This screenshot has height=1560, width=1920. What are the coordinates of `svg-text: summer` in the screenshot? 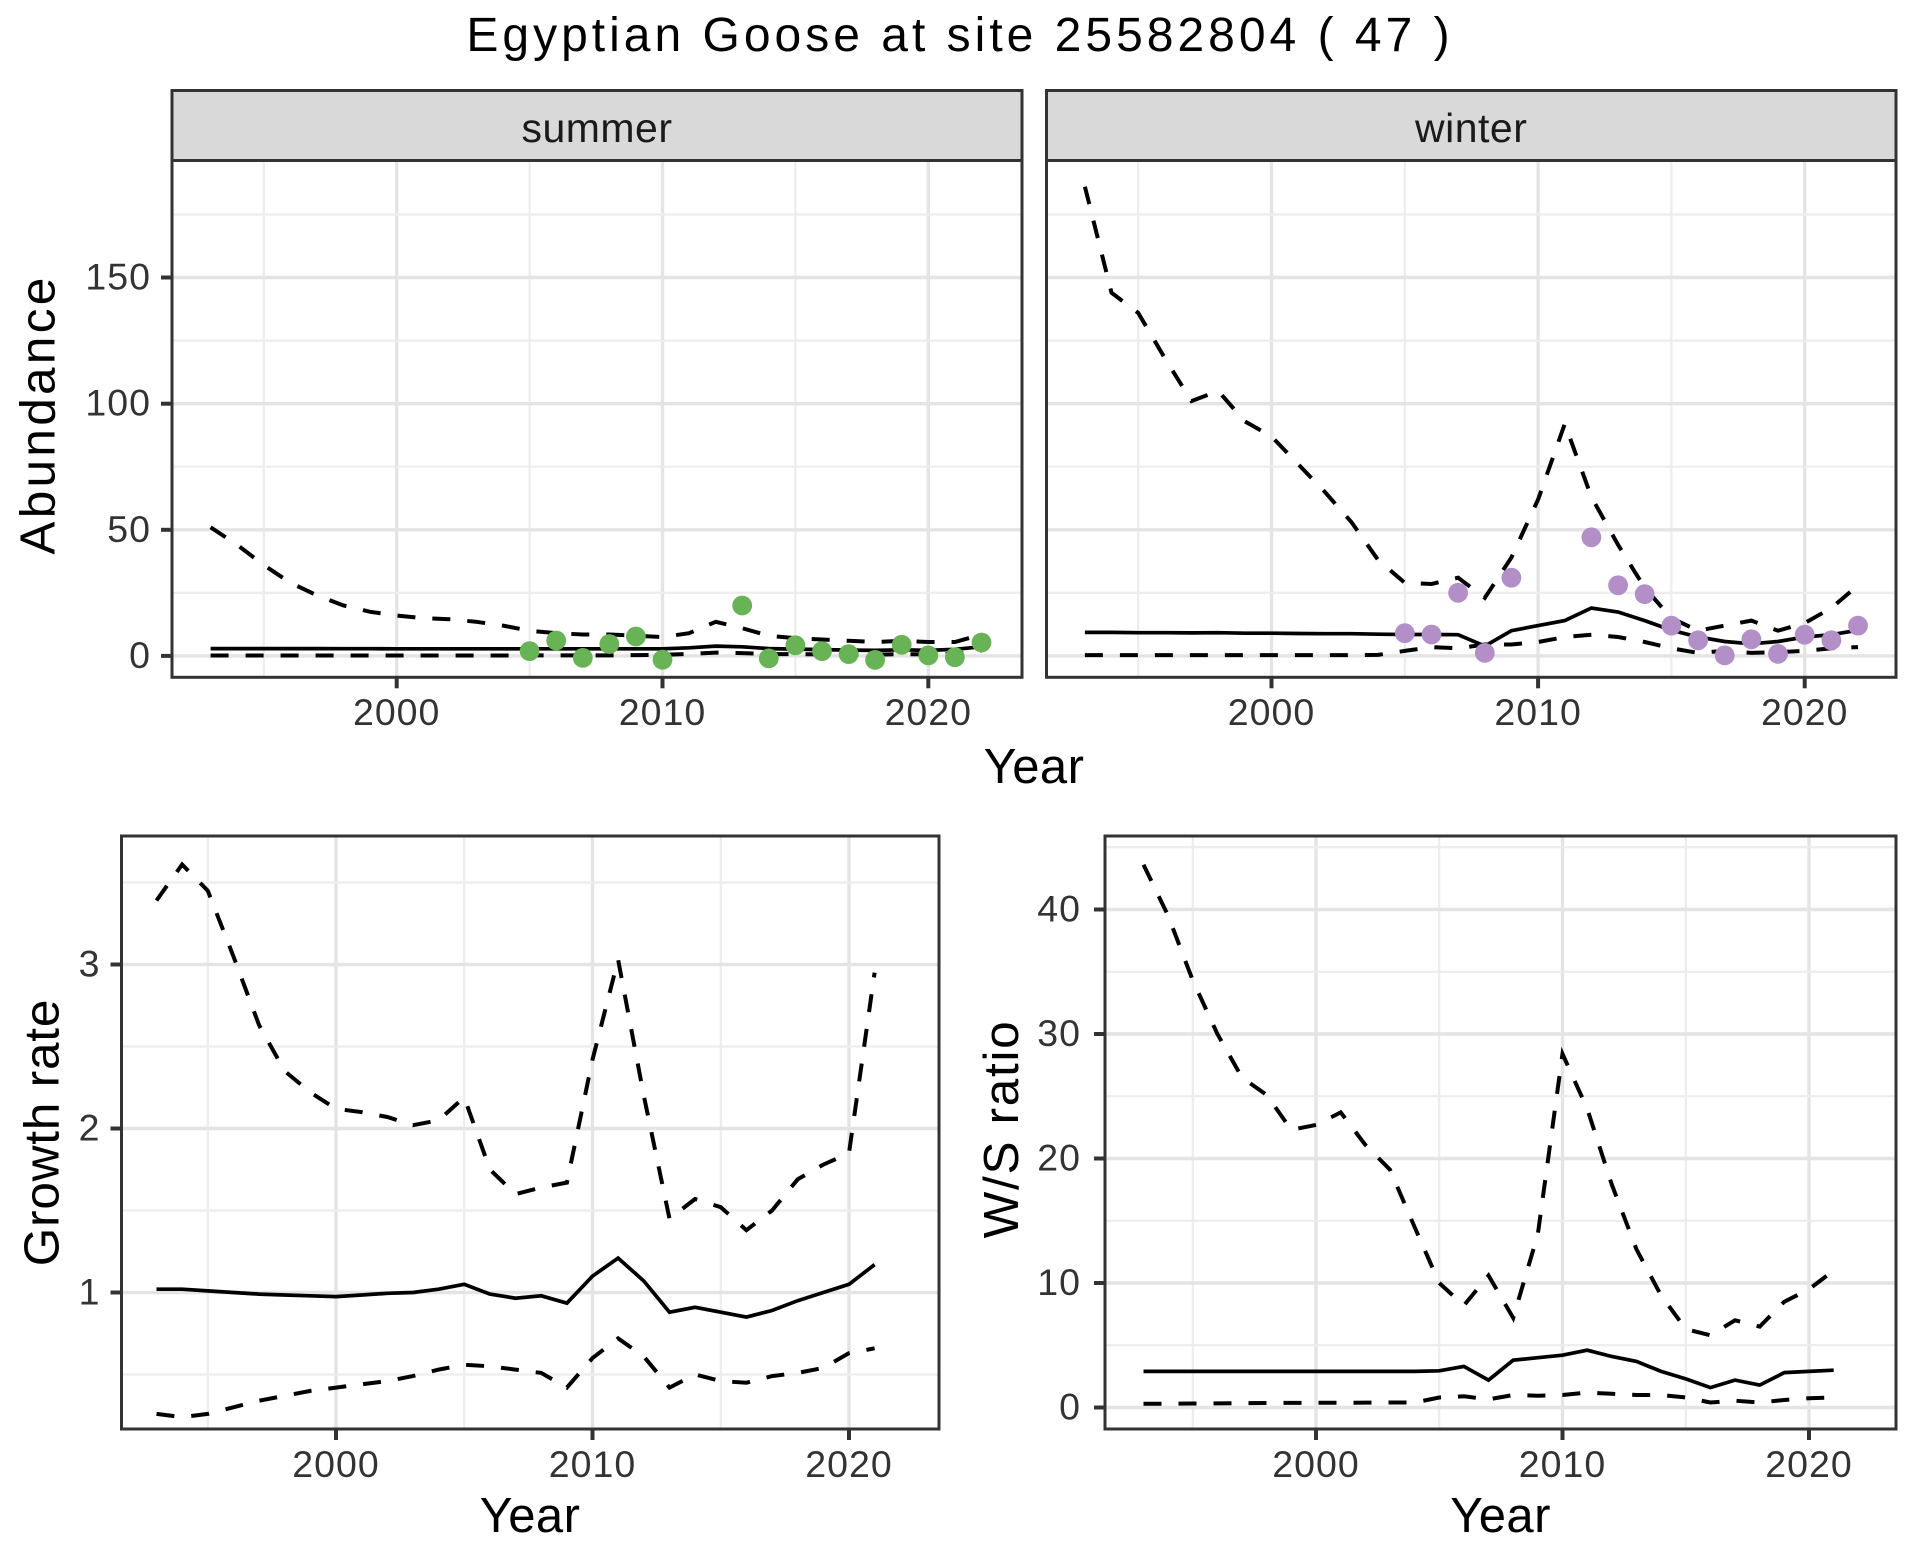 It's located at (596, 128).